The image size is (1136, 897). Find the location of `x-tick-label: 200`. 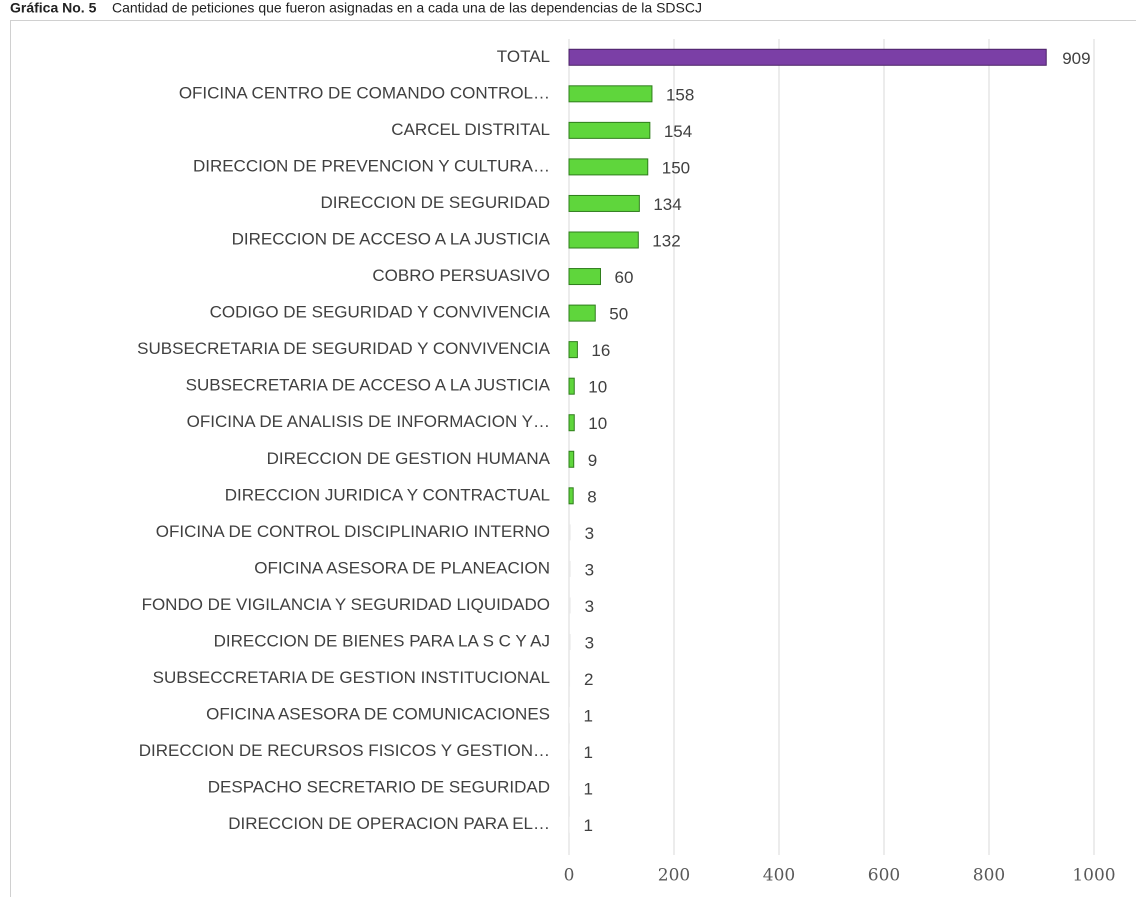

x-tick-label: 200 is located at coordinates (674, 876).